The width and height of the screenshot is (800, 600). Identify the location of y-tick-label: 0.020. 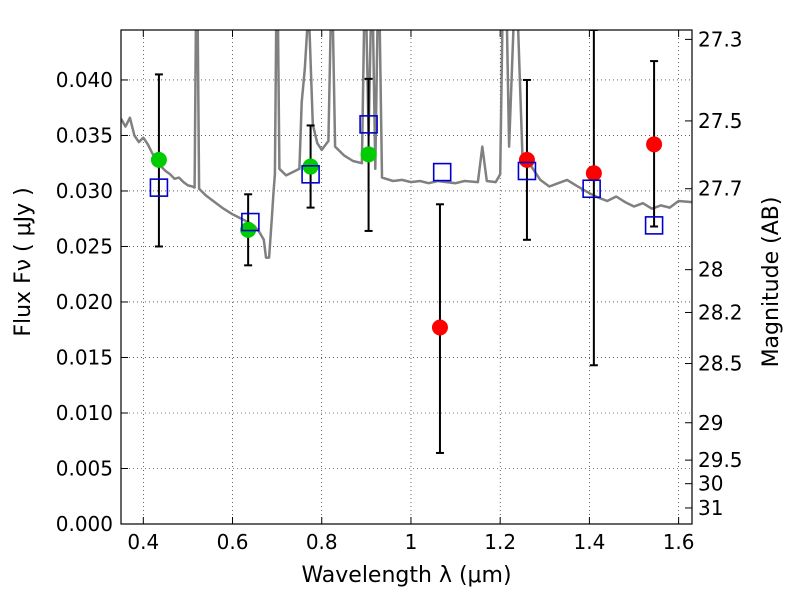
(84, 302).